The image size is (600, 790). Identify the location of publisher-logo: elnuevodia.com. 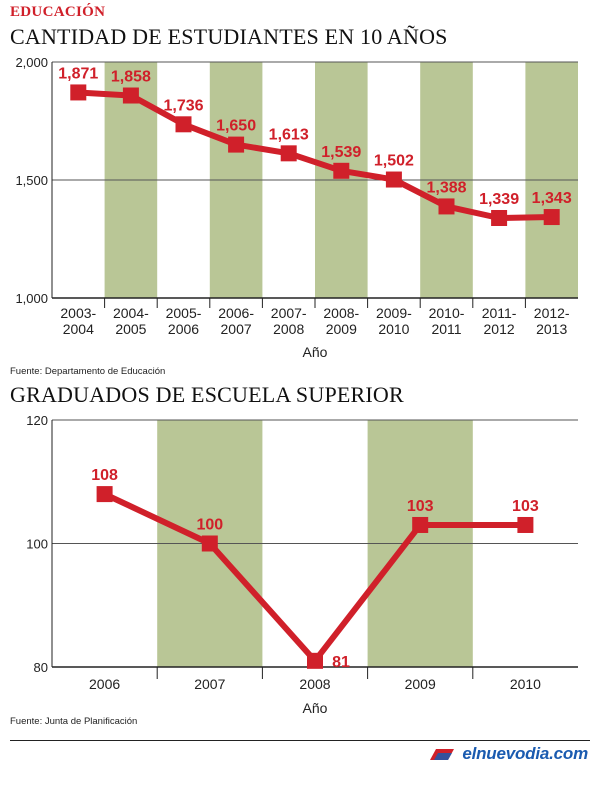
(507, 754).